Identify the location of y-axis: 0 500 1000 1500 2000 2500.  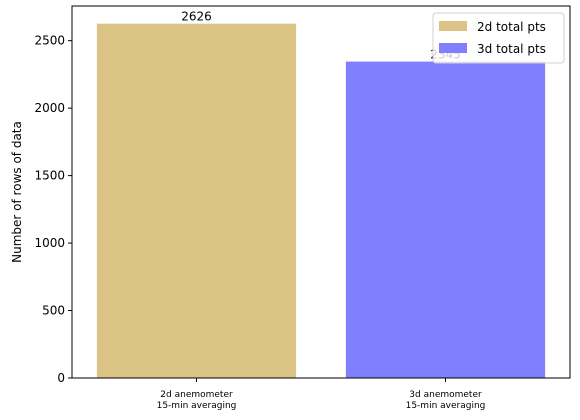
(53, 209).